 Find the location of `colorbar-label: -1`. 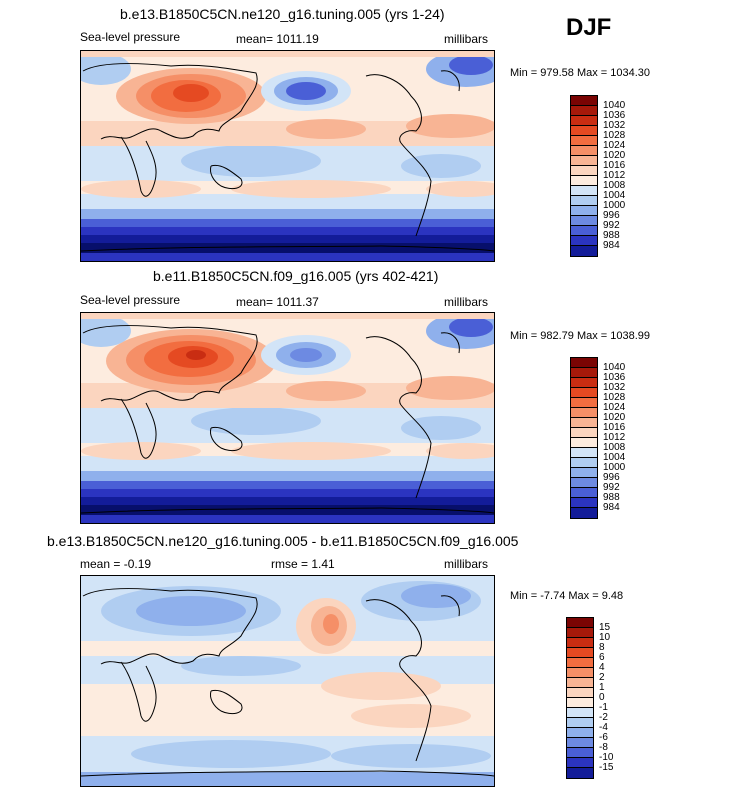

colorbar-label: -1 is located at coordinates (603, 707).